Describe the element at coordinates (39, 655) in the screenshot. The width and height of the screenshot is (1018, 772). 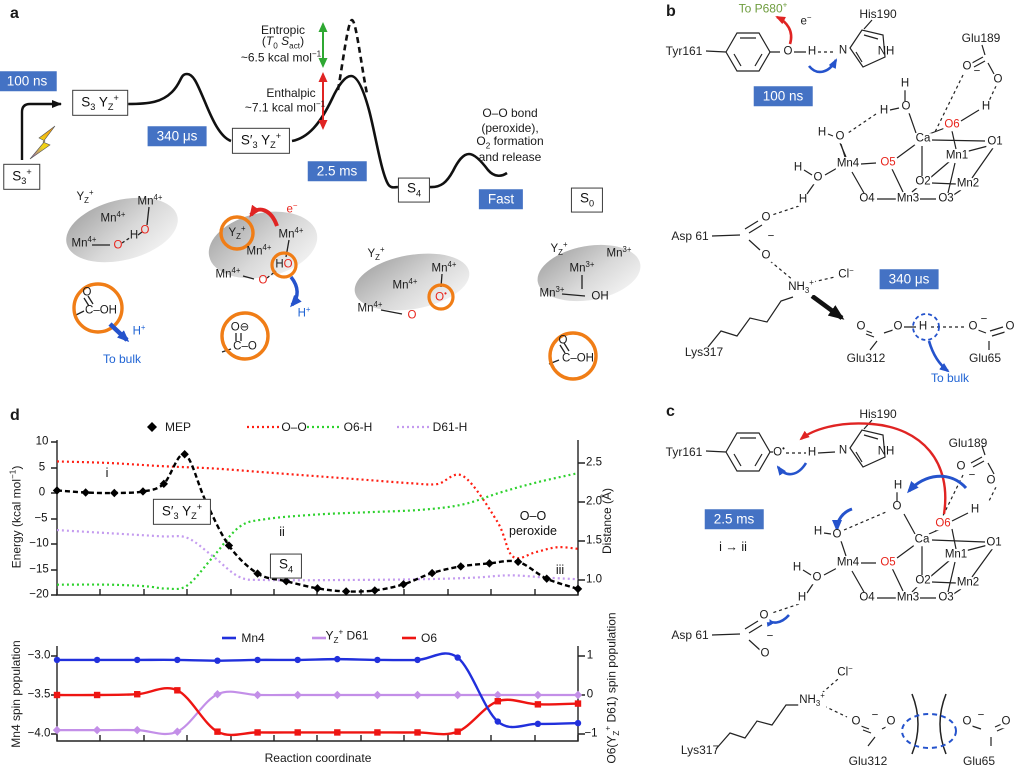
I see `ytick: −3.0` at that location.